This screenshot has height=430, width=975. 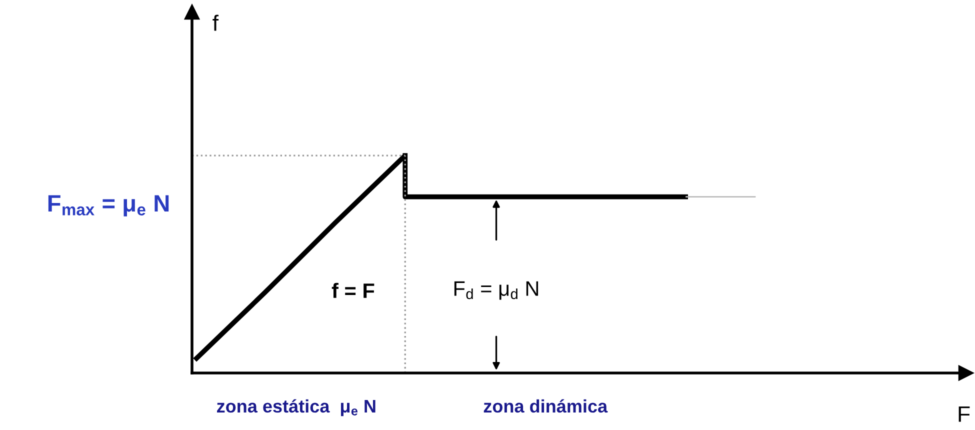 What do you see at coordinates (546, 406) in the screenshot?
I see `text: zona dinámica` at bounding box center [546, 406].